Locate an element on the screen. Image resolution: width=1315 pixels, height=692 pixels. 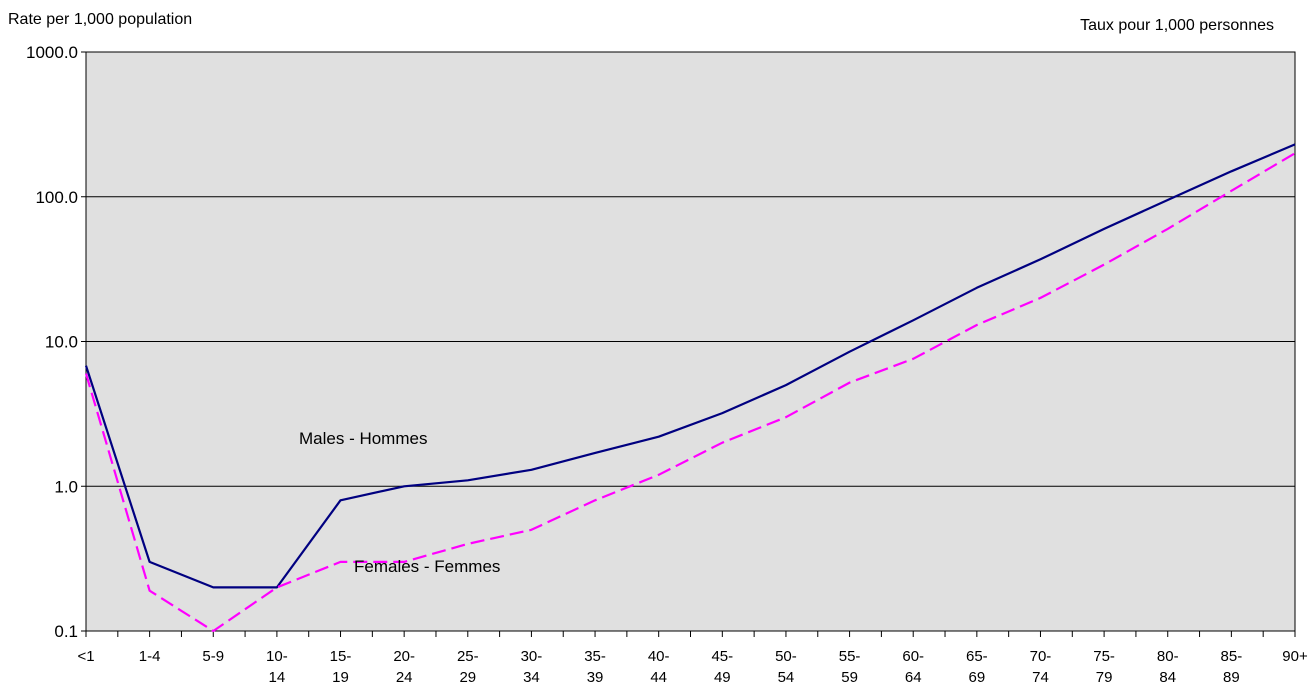
x-tick-label: 70-74 is located at coordinates (1041, 667).